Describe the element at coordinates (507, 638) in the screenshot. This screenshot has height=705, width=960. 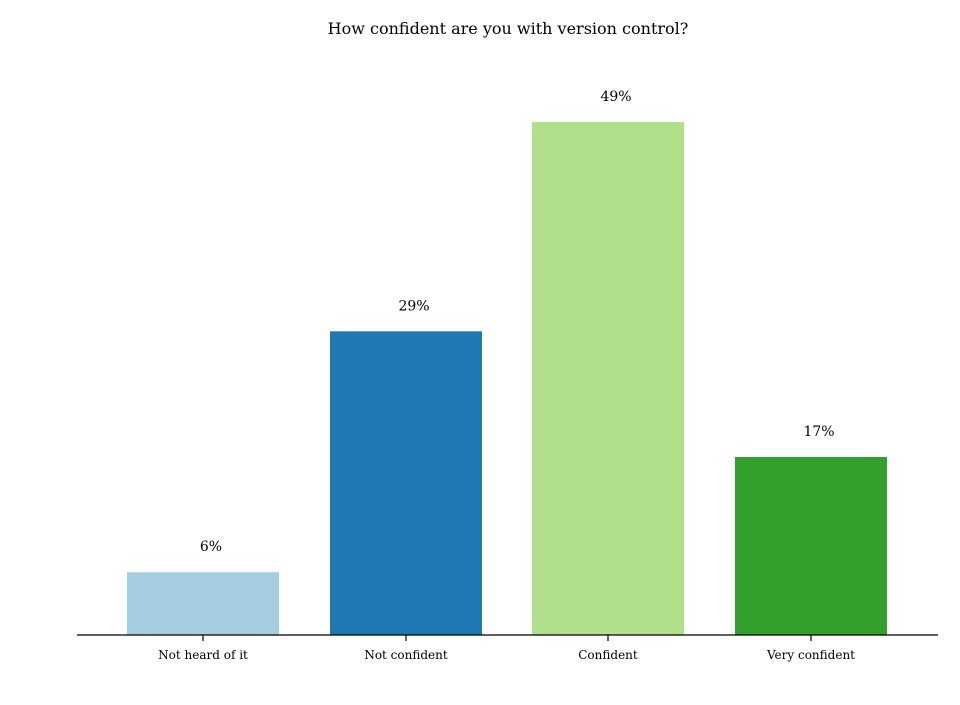
I see `x-ticks-group` at that location.